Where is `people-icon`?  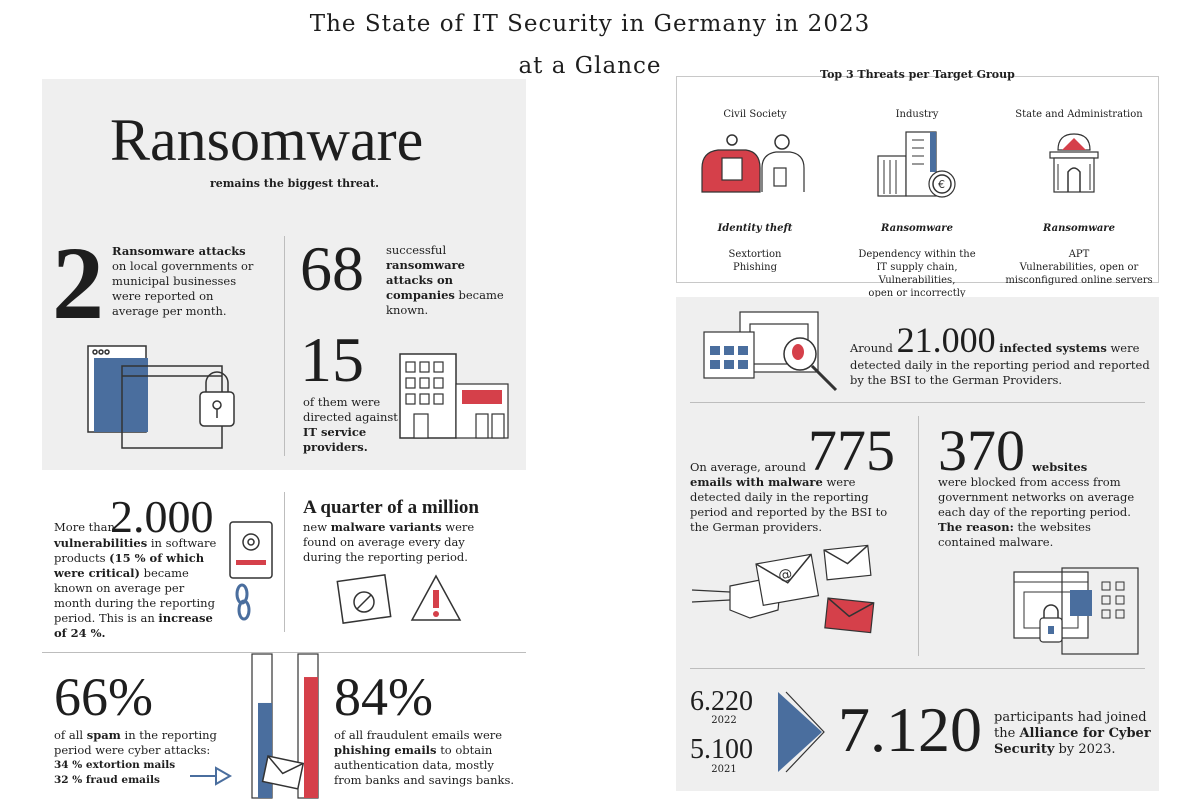 people-icon is located at coordinates (753, 163).